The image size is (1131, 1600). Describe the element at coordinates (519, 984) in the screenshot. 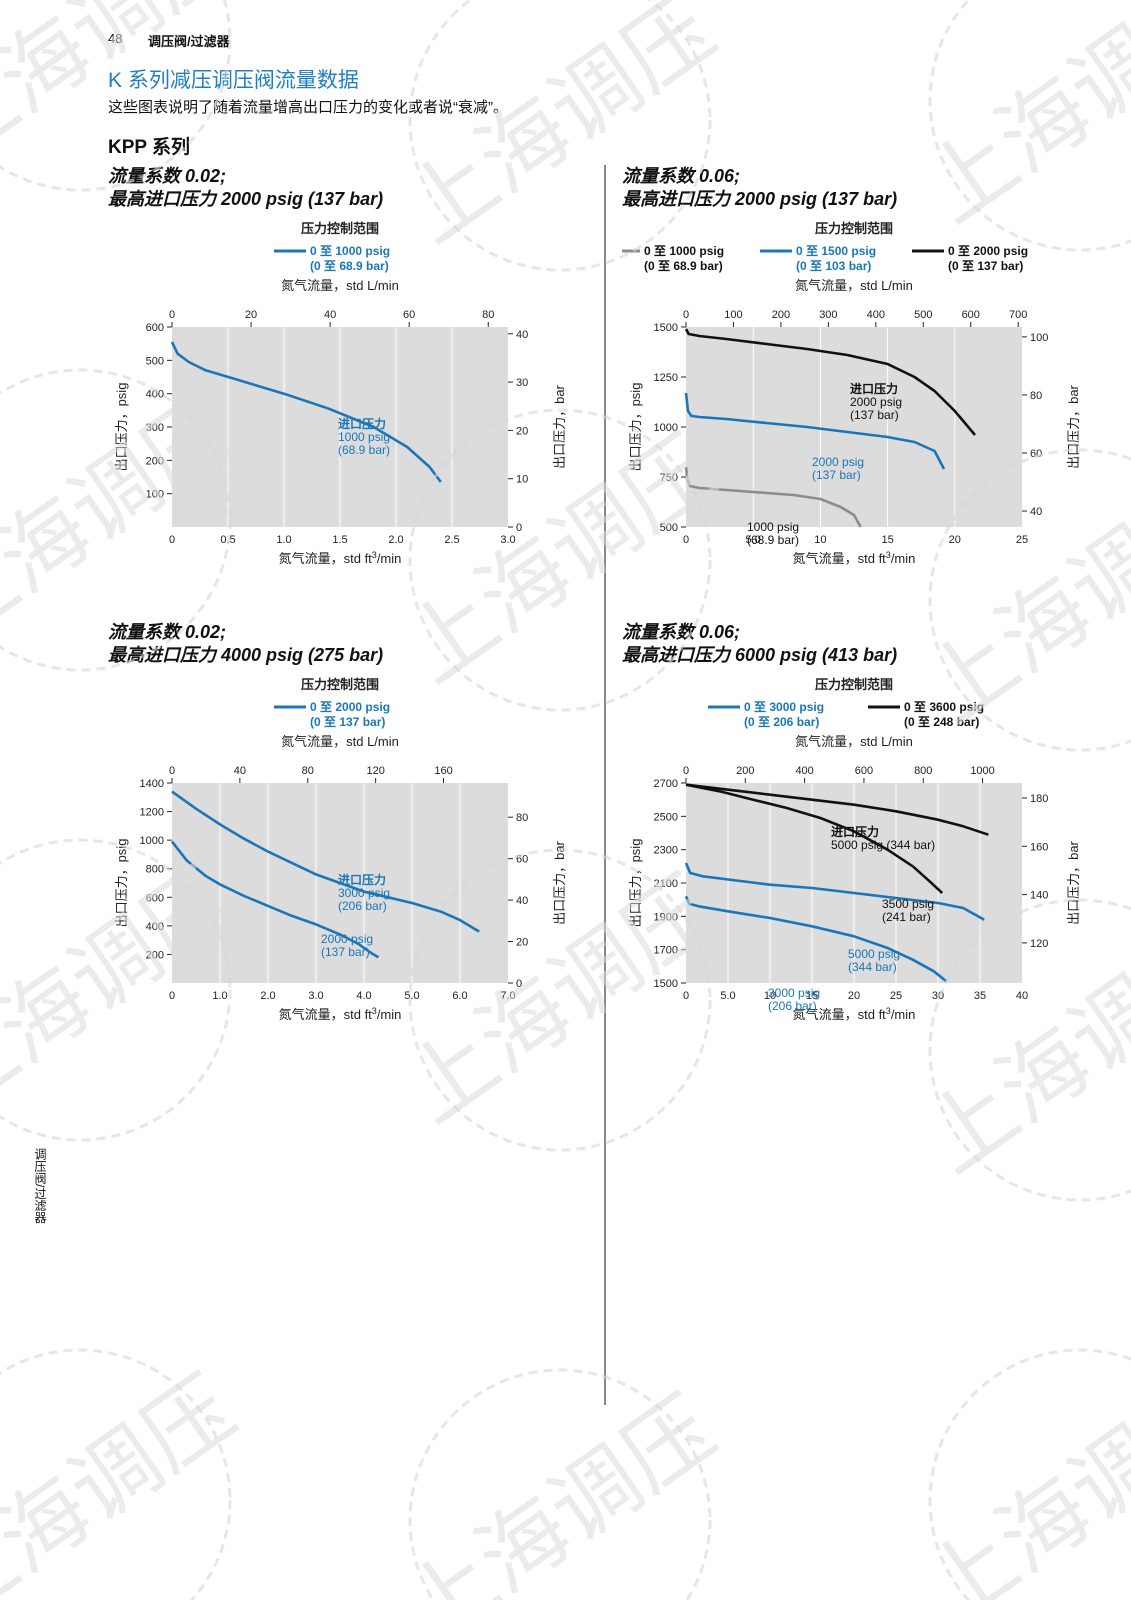

I see `right-tick-label: 0` at that location.